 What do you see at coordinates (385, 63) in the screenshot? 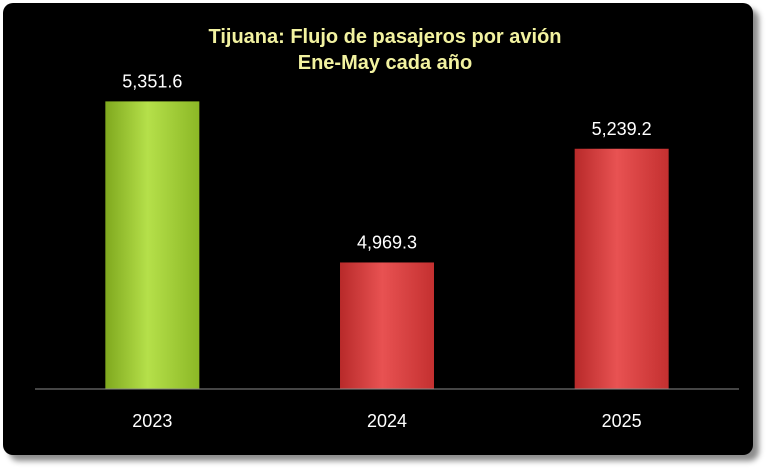
I see `chart-subtitle: Ene-May cada año` at bounding box center [385, 63].